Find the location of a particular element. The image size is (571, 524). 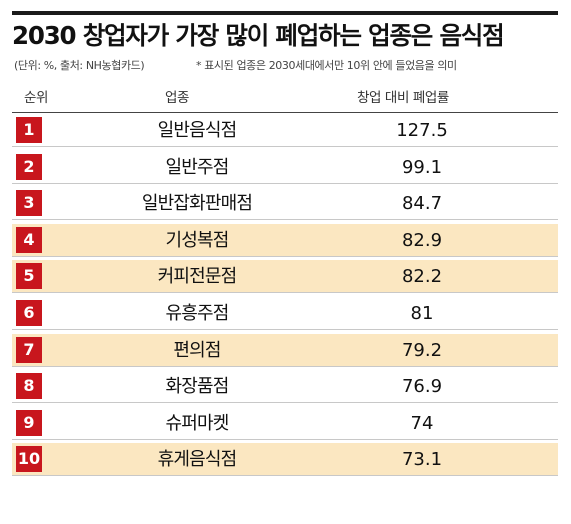

rank-badge: 3 is located at coordinates (29, 203).